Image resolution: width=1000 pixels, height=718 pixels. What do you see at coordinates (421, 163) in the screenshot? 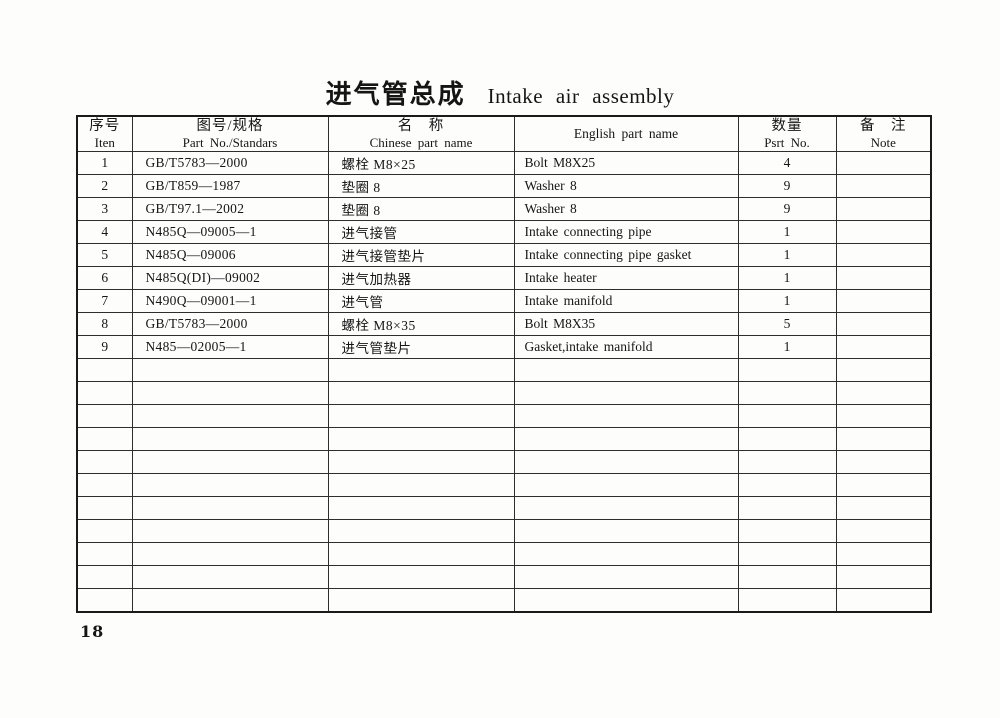
I see `cell-chinese-name: 螺栓 M8×25` at bounding box center [421, 163].